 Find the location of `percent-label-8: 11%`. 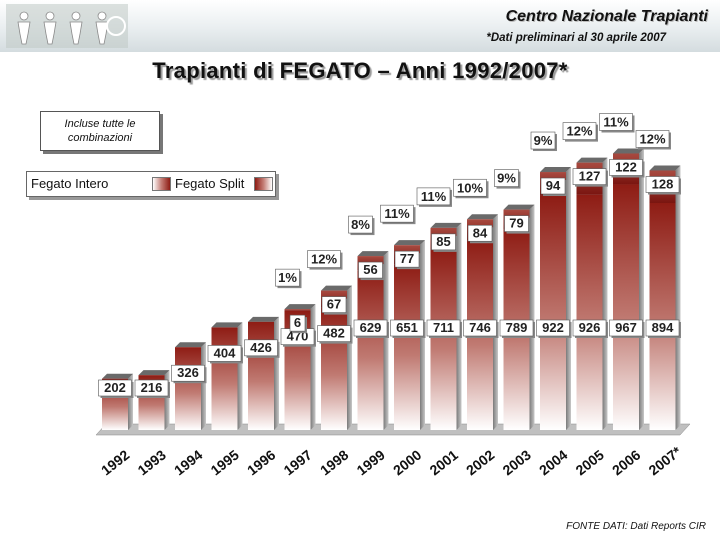

percent-label-8: 11% is located at coordinates (398, 214).